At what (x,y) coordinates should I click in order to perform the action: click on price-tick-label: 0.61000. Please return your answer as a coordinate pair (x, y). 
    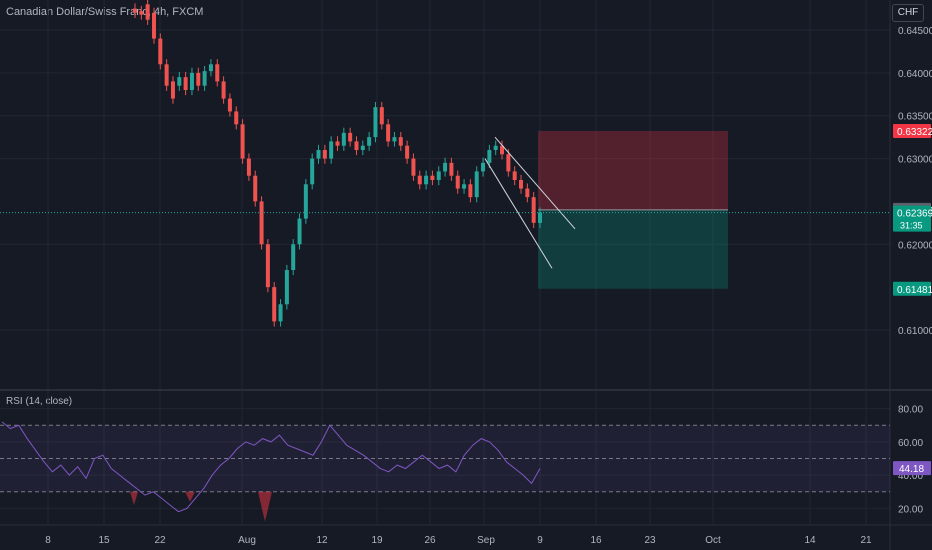
    Looking at the image, I should click on (915, 331).